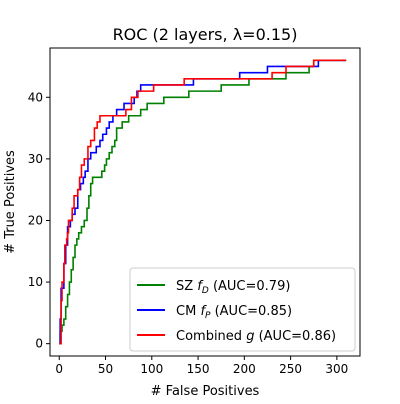 This screenshot has width=400, height=404. Describe the element at coordinates (250, 286) in the screenshot. I see `legend-auc-label: (AUC=0.79)` at that location.